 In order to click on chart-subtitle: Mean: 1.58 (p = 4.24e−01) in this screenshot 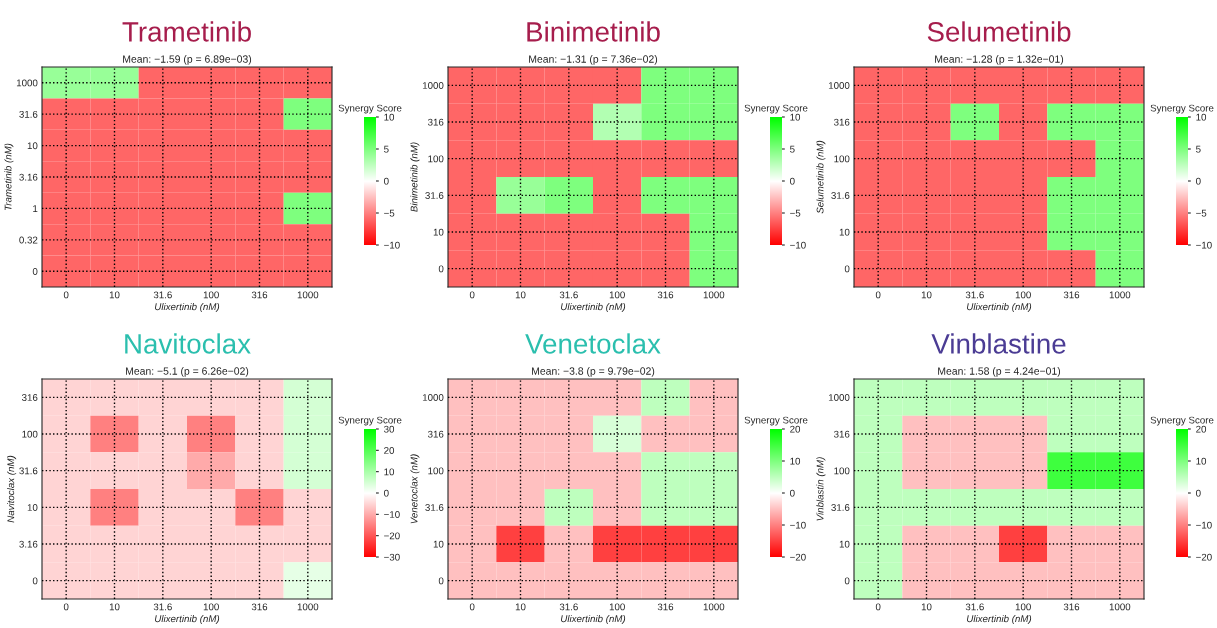, I will do `click(999, 372)`.